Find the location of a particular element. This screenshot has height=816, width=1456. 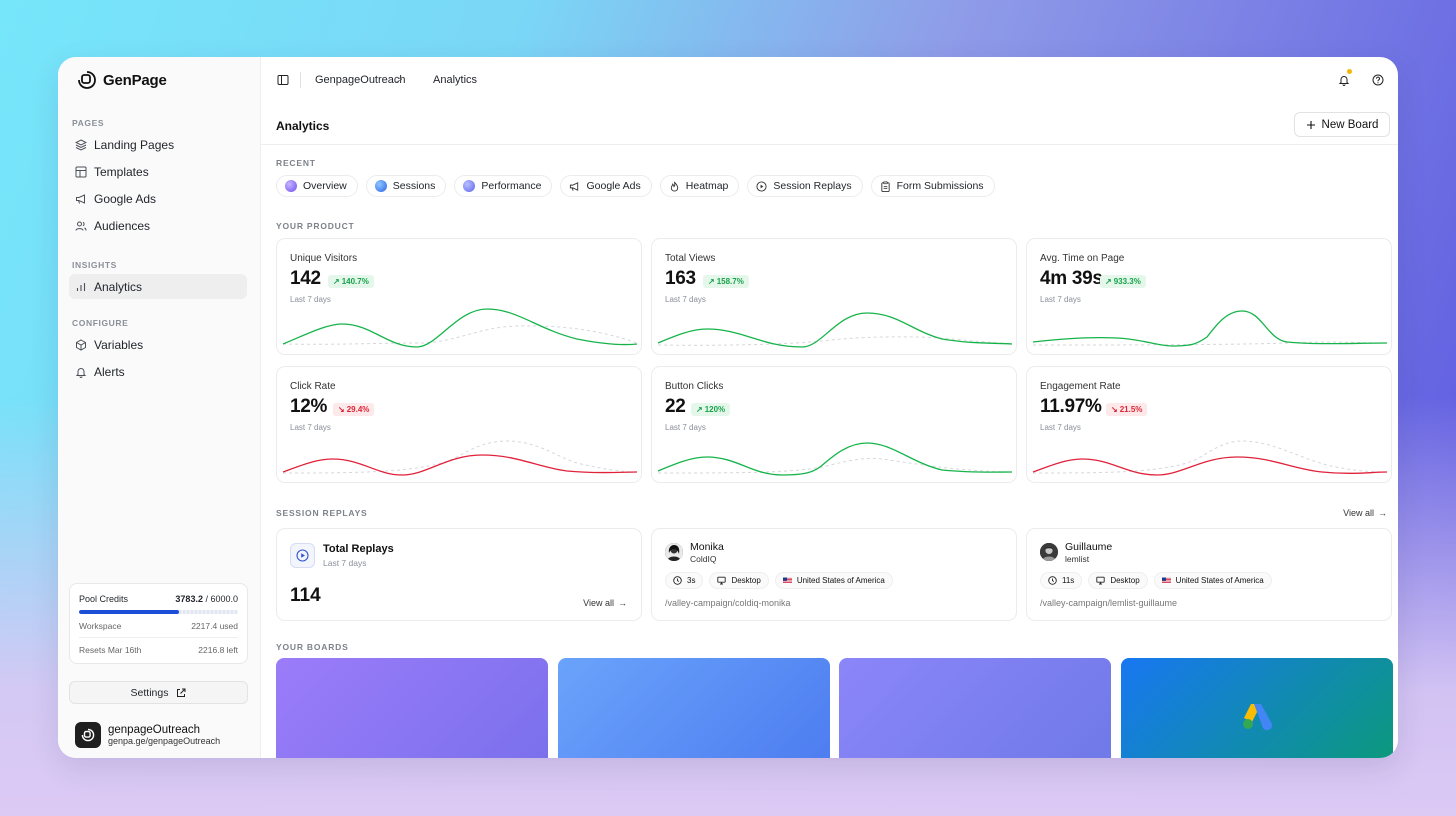

session-device: Desktop is located at coordinates (1125, 580).